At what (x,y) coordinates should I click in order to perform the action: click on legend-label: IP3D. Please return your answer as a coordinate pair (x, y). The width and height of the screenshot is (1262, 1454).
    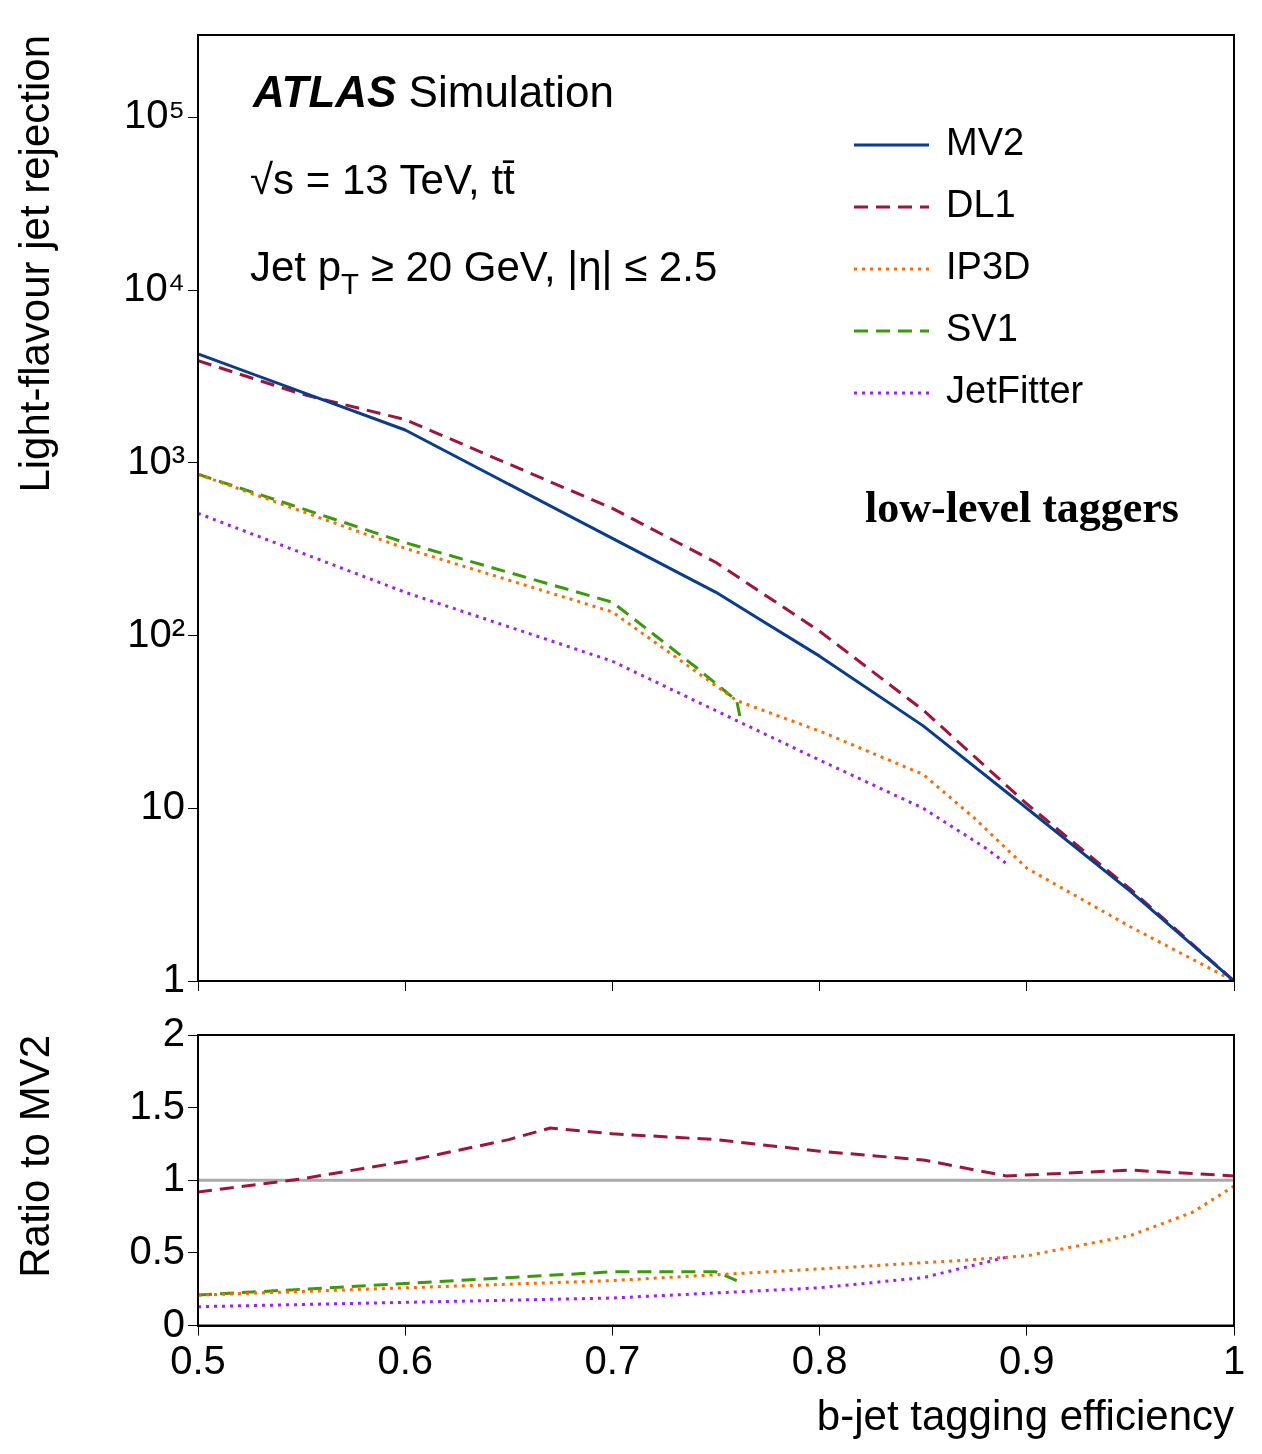
    Looking at the image, I should click on (988, 266).